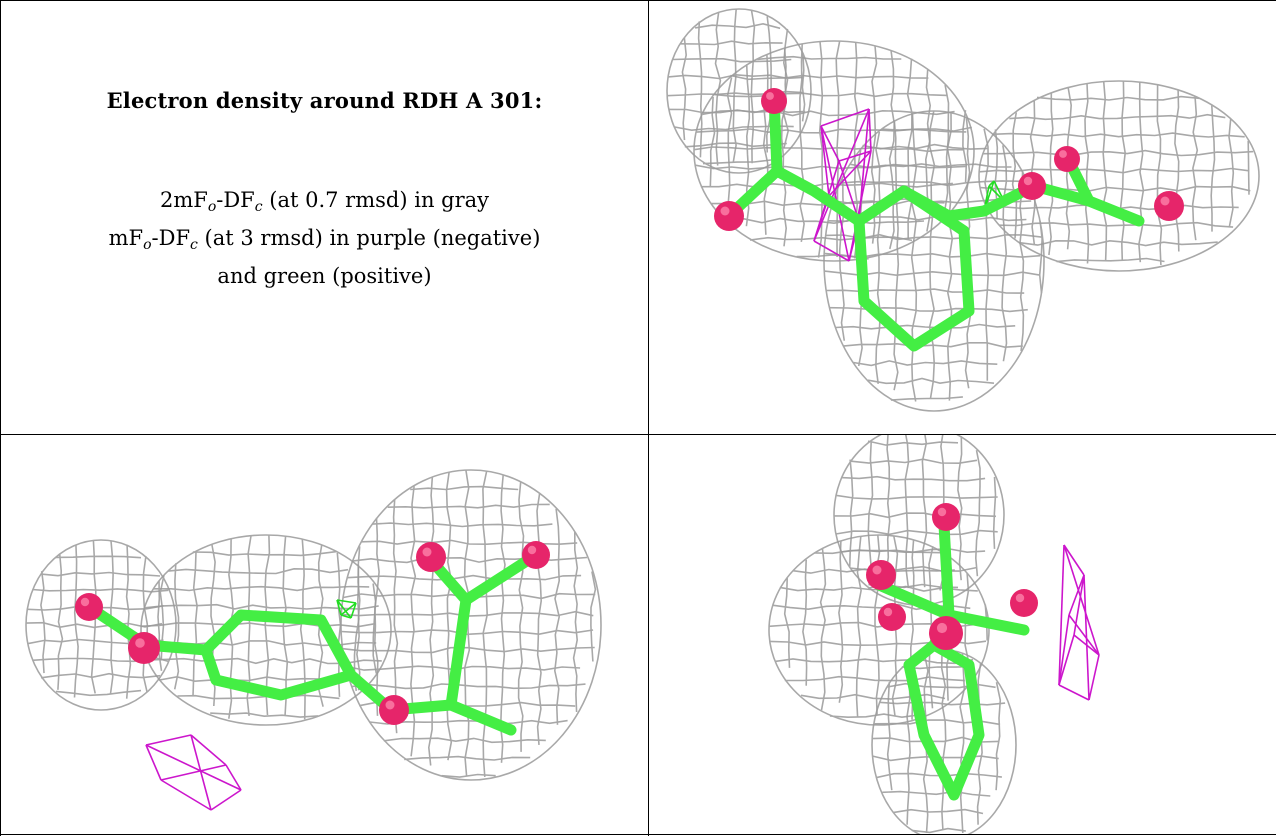  Describe the element at coordinates (324, 201) in the screenshot. I see `legend-line-2fofc: 2mFo-DFc (at 0.7 rmsd) in gray` at that location.